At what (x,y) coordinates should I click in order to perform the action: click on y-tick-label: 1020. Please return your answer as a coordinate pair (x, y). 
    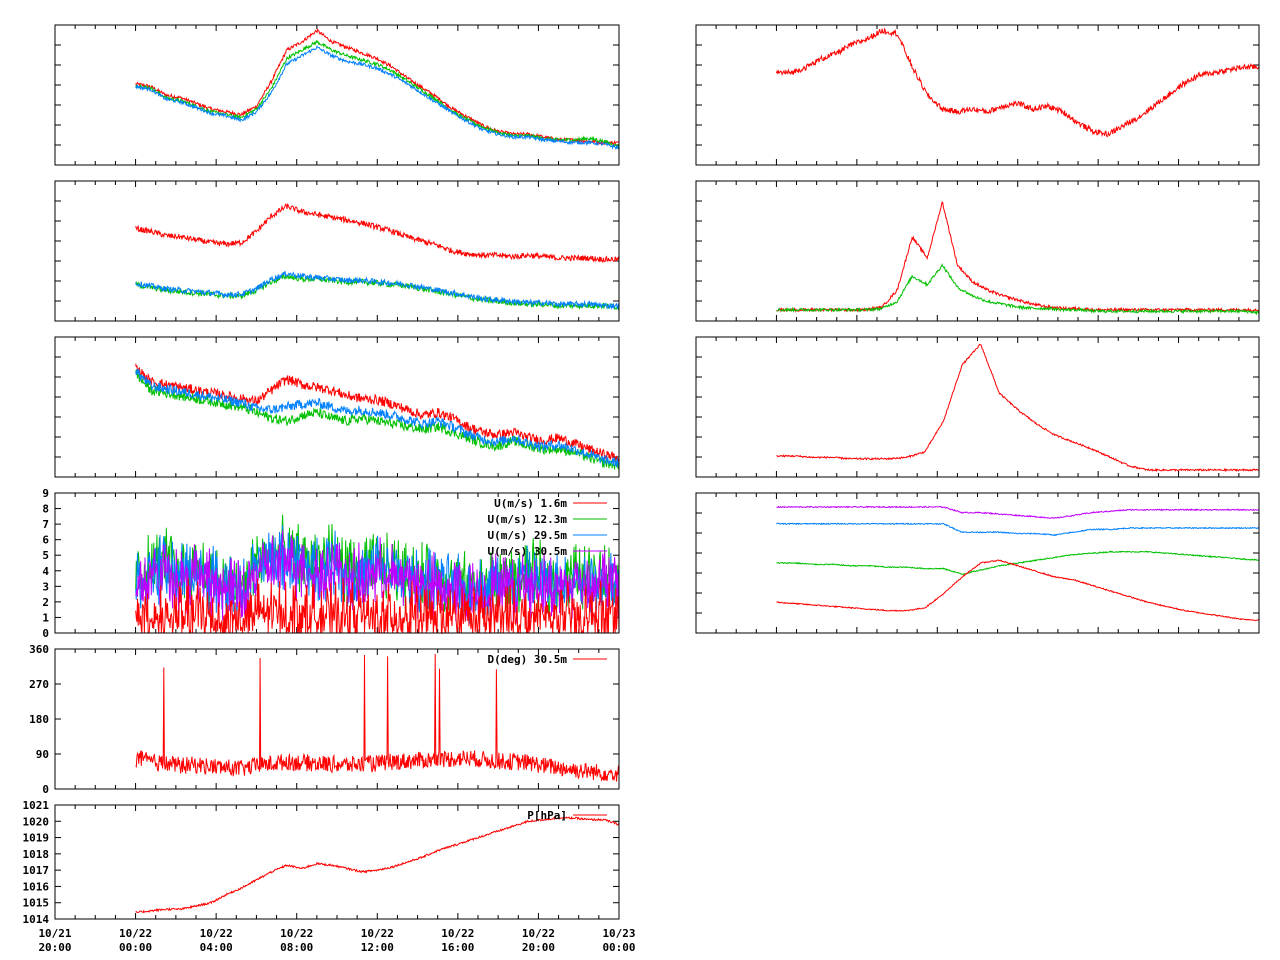
    Looking at the image, I should click on (36, 821).